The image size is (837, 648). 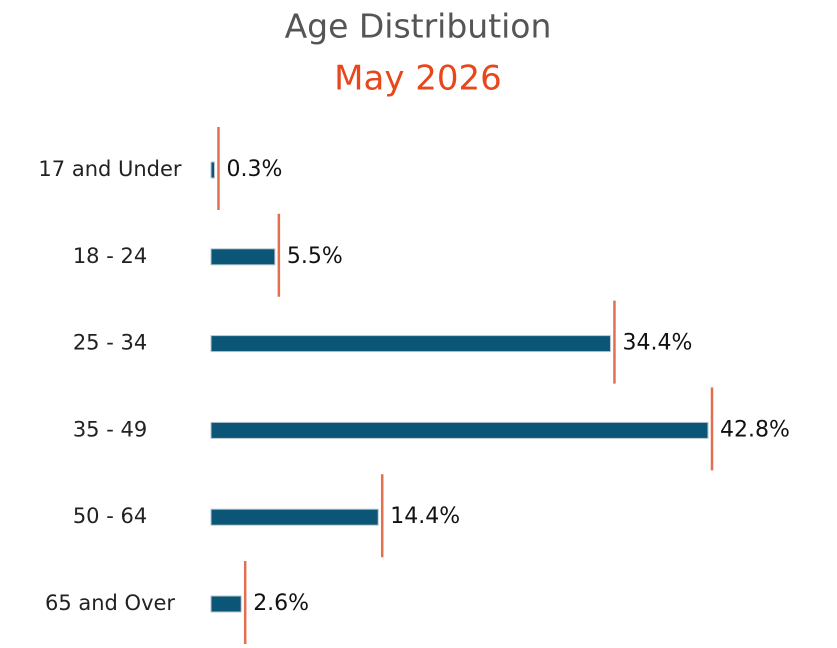 I want to click on category-label: 17 and Under, so click(x=110, y=169).